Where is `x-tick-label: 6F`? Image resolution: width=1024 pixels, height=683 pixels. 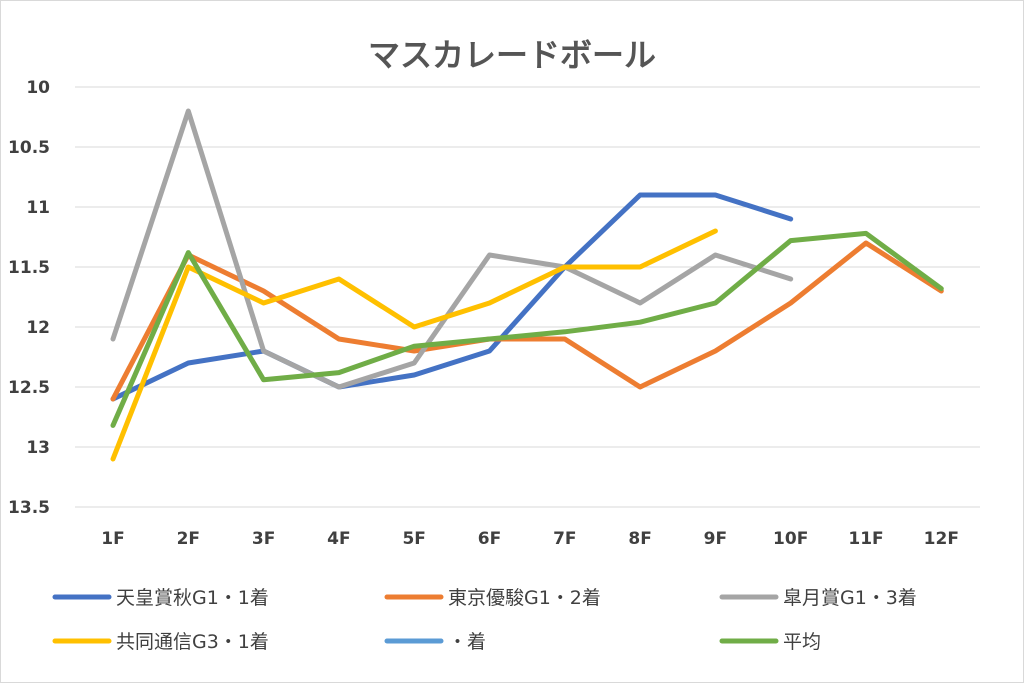 x-tick-label: 6F is located at coordinates (489, 539).